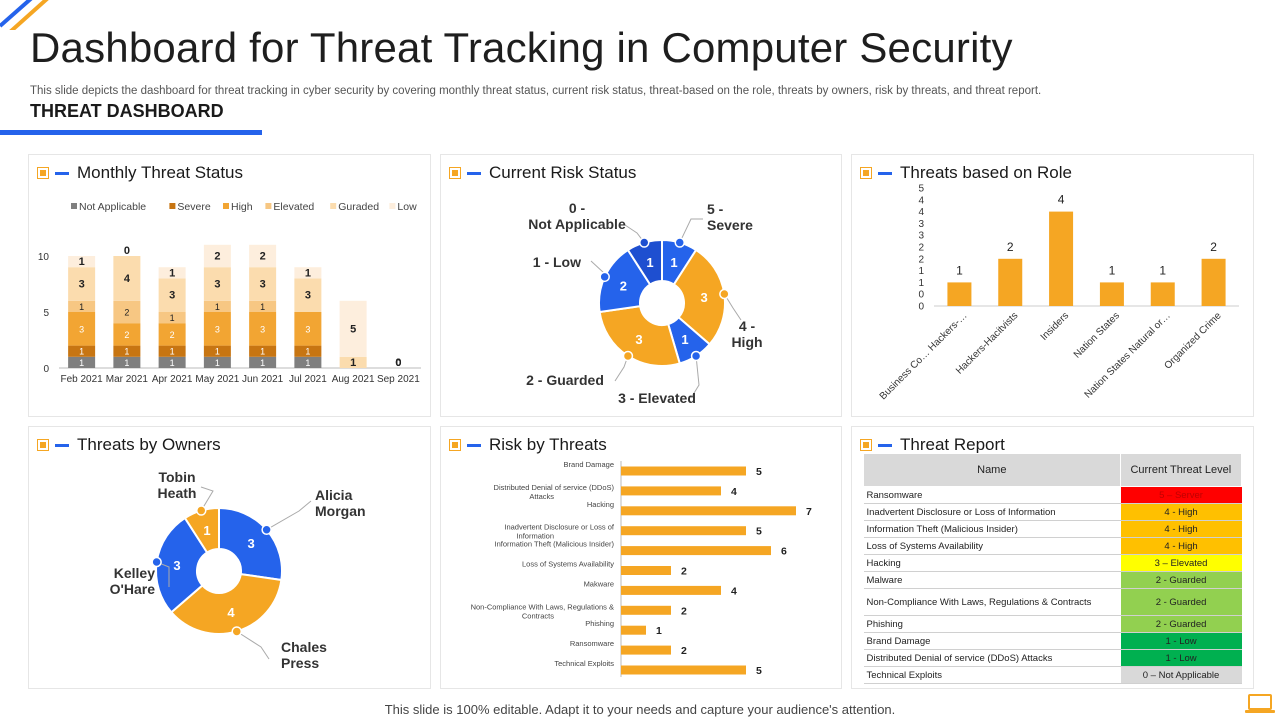 This screenshot has height=720, width=1280. What do you see at coordinates (563, 172) in the screenshot?
I see `panel-title: Current Risk Status` at bounding box center [563, 172].